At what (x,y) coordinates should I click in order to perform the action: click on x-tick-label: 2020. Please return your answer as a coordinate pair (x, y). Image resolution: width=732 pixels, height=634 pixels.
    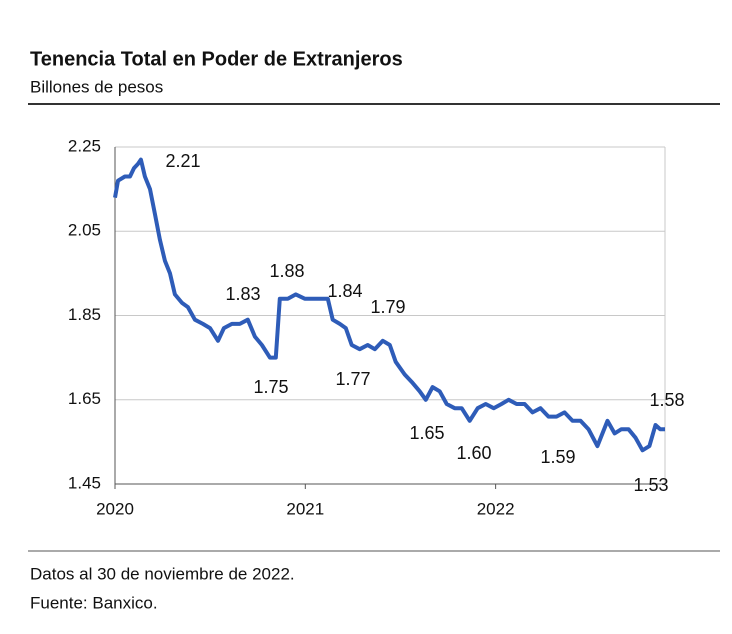
    Looking at the image, I should click on (115, 508).